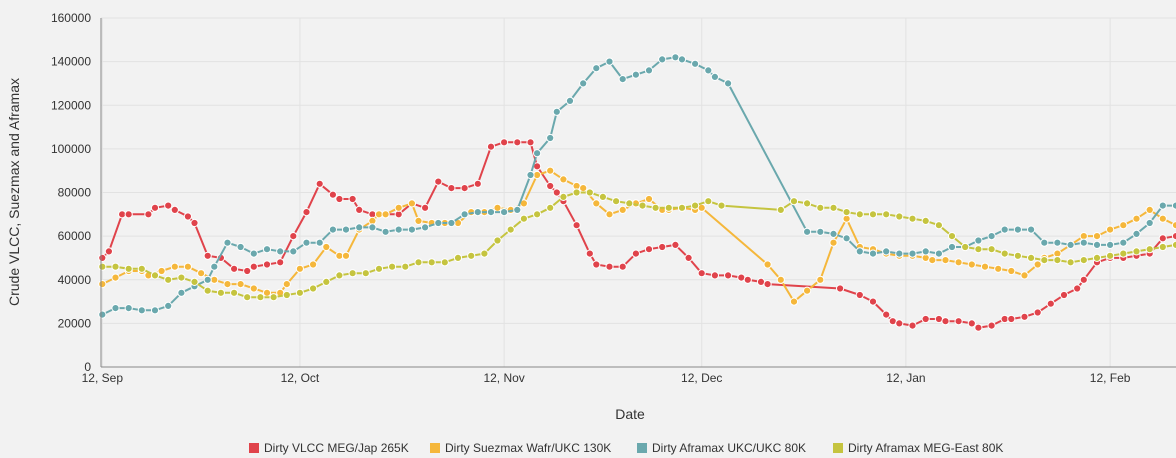 This screenshot has height=458, width=1176. Describe the element at coordinates (918, 448) in the screenshot. I see `legend-item: Dirty Aframax MEG-East 80K` at that location.